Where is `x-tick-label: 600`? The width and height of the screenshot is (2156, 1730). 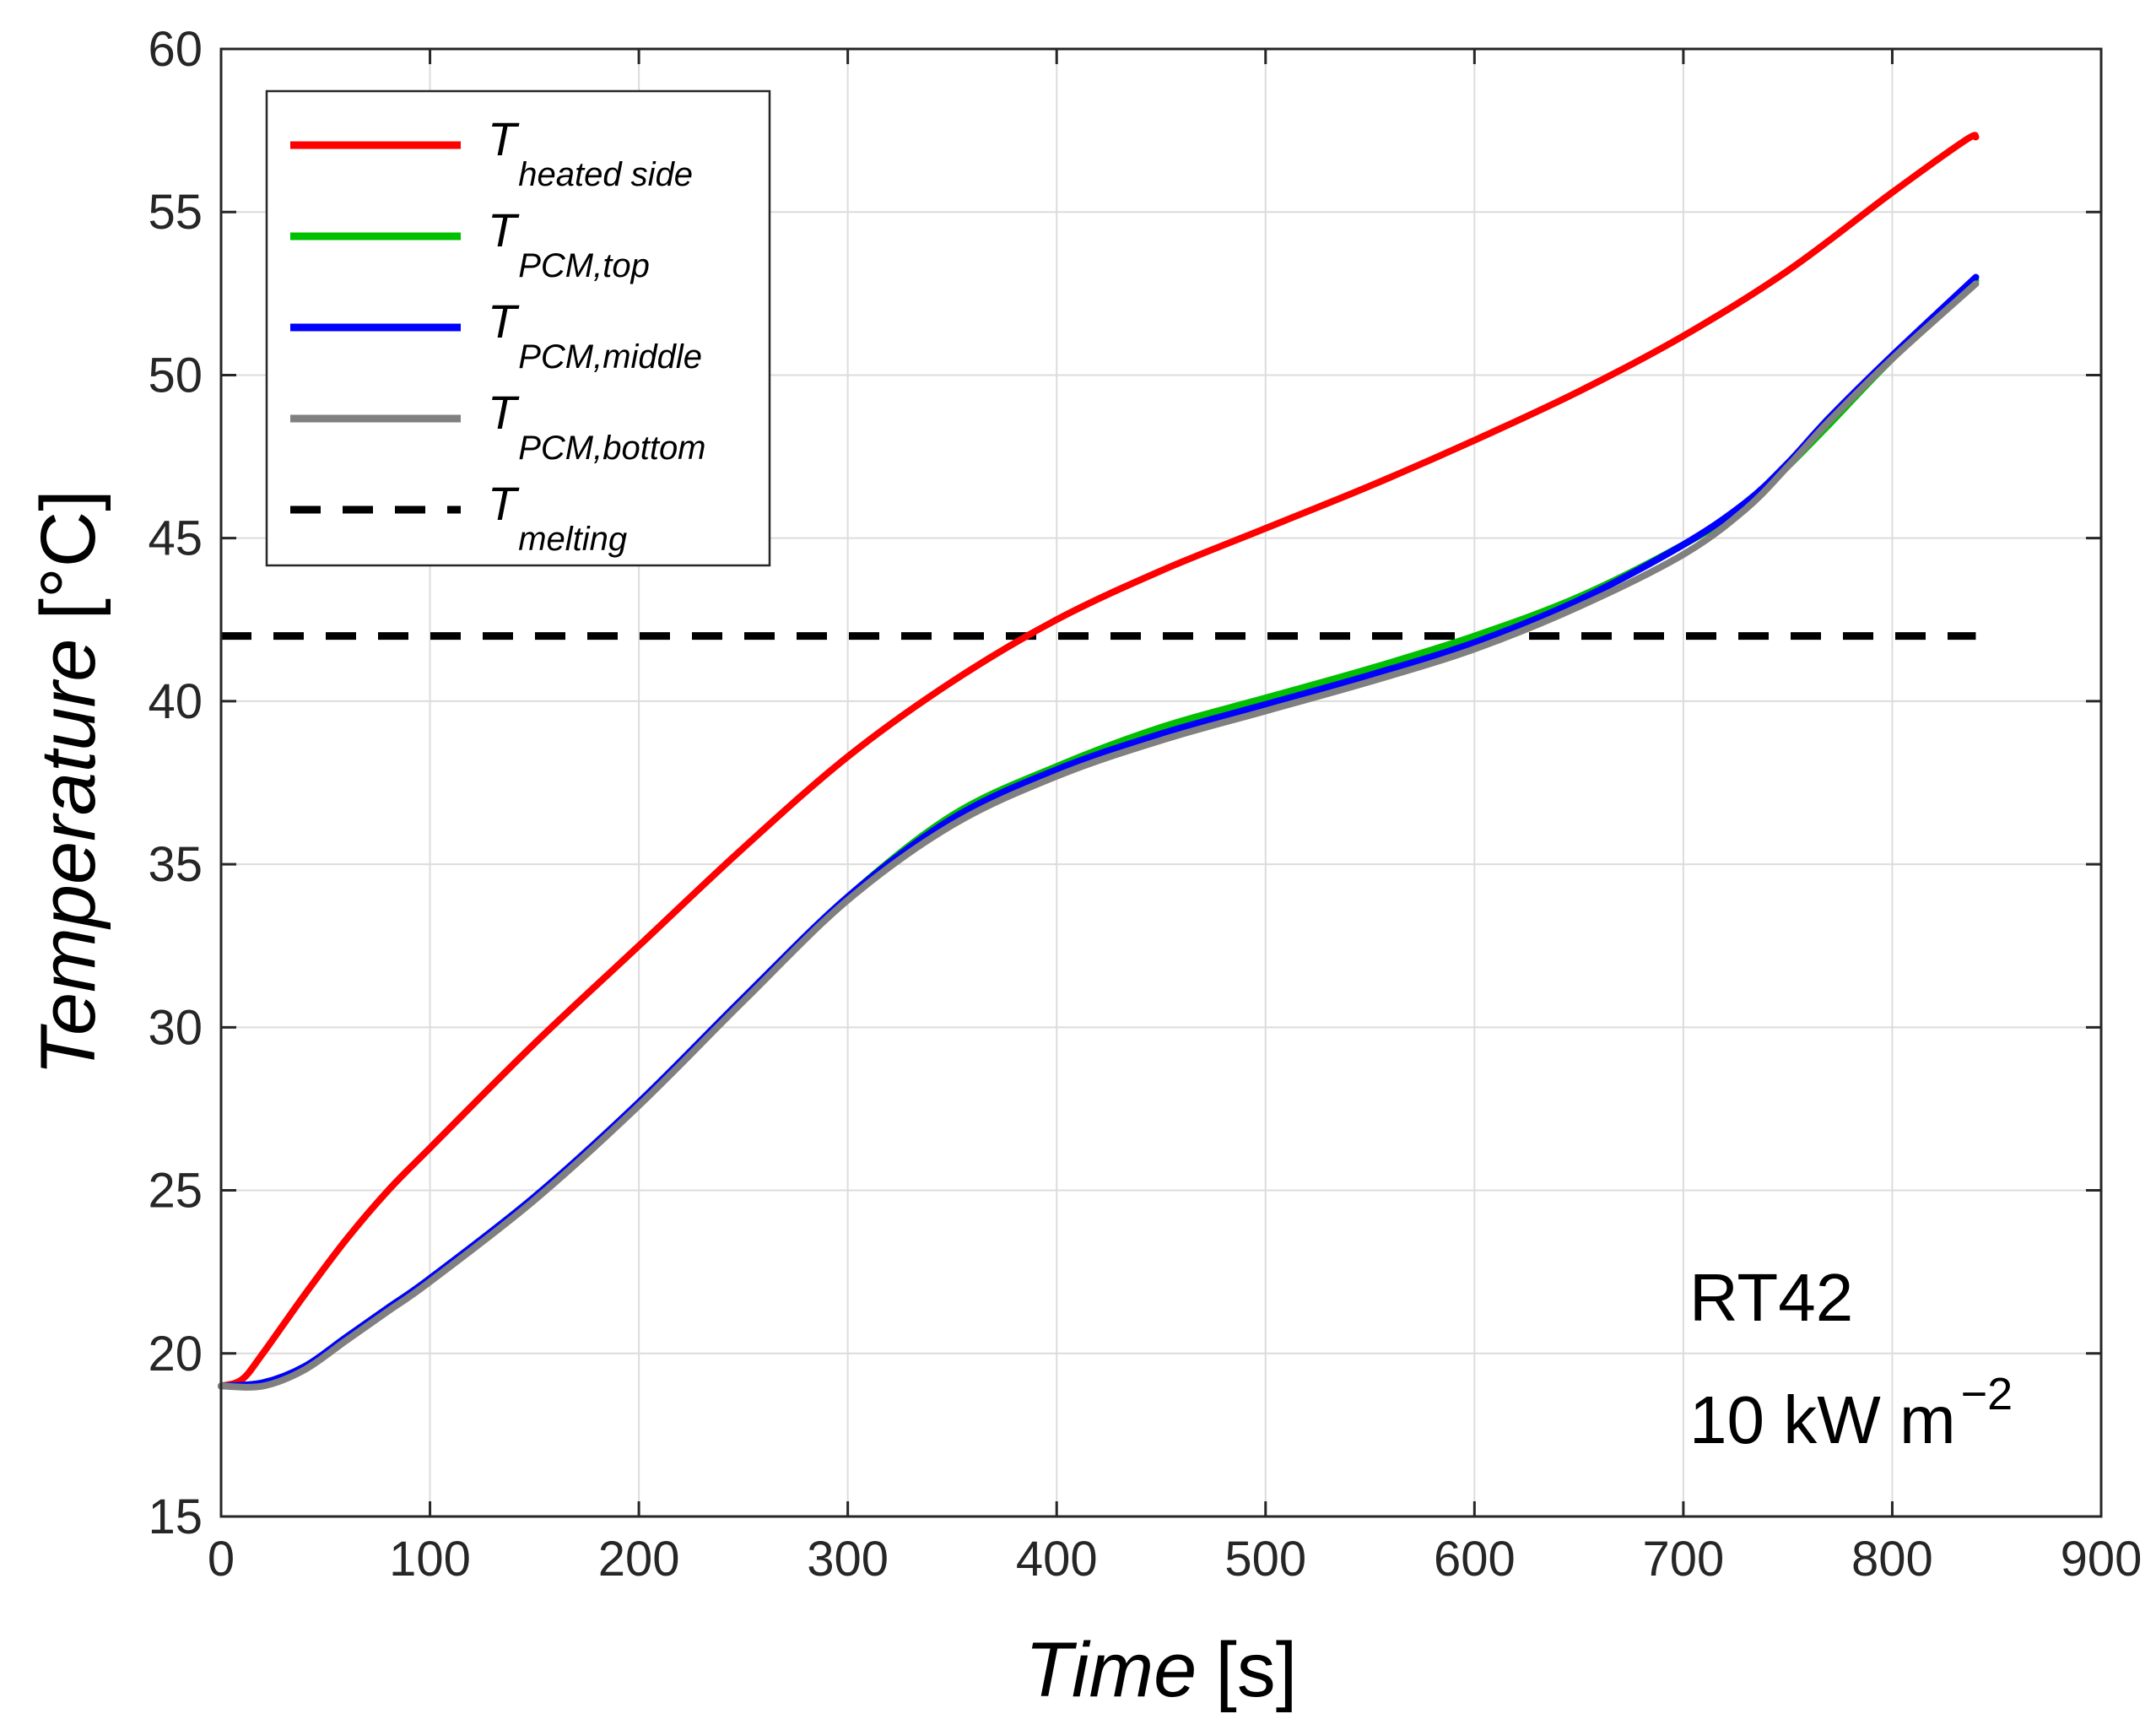
x-tick-label: 600 is located at coordinates (1475, 1559).